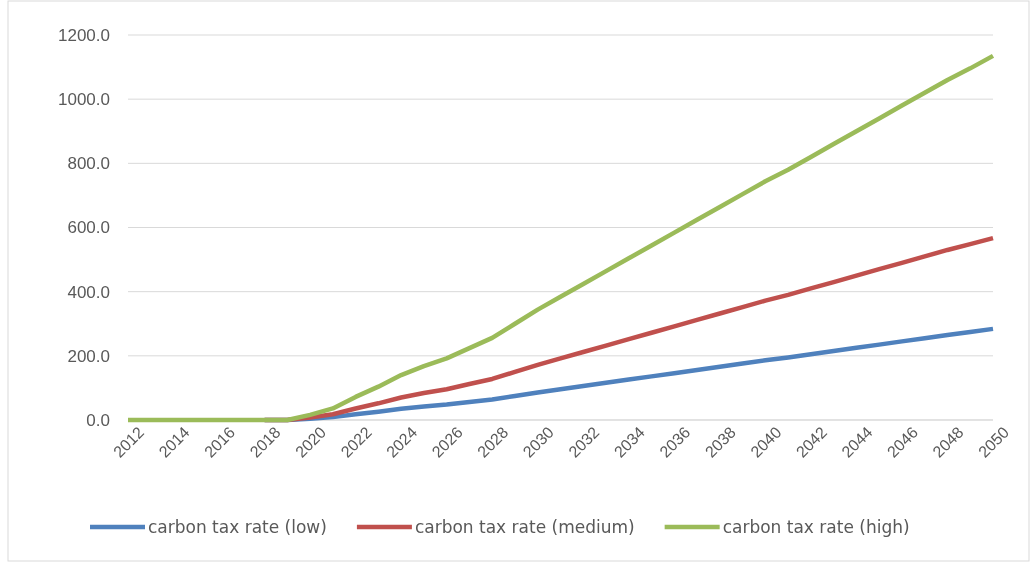 This screenshot has height=563, width=1030. I want to click on y-tick-label: 1200.0, so click(84, 35).